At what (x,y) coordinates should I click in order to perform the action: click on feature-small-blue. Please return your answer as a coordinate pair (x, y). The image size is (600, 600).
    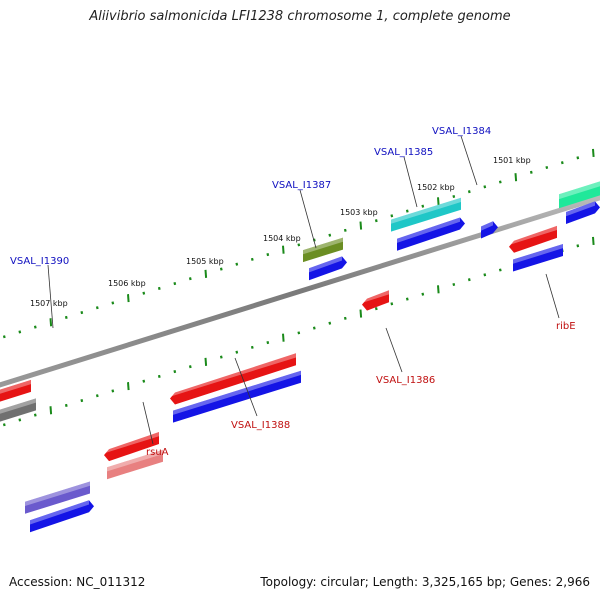
    Looking at the image, I should click on (489, 230).